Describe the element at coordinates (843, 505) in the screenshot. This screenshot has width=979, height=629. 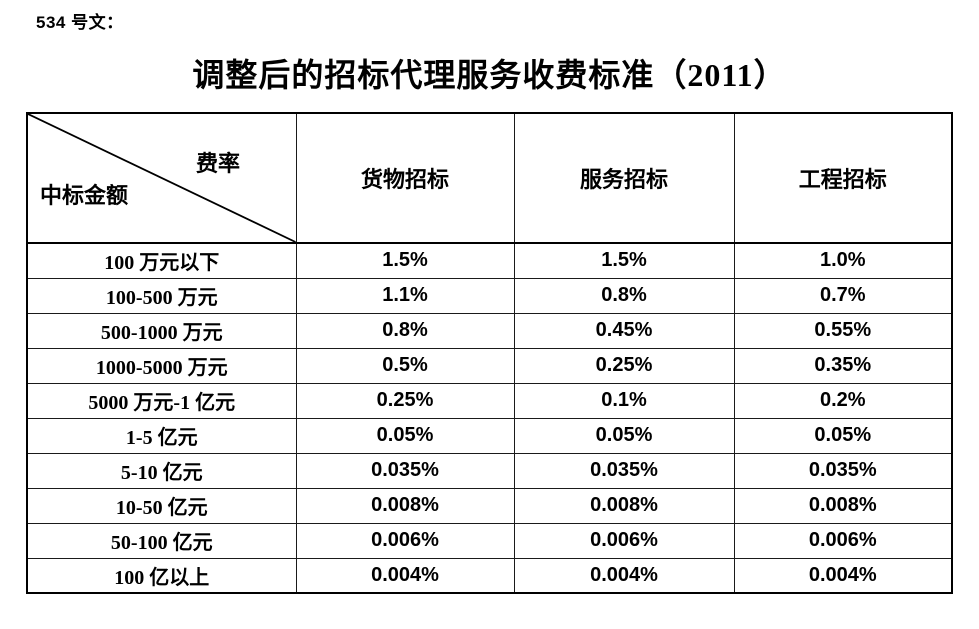
I see `engineering-rate-cell: 0.008%` at that location.